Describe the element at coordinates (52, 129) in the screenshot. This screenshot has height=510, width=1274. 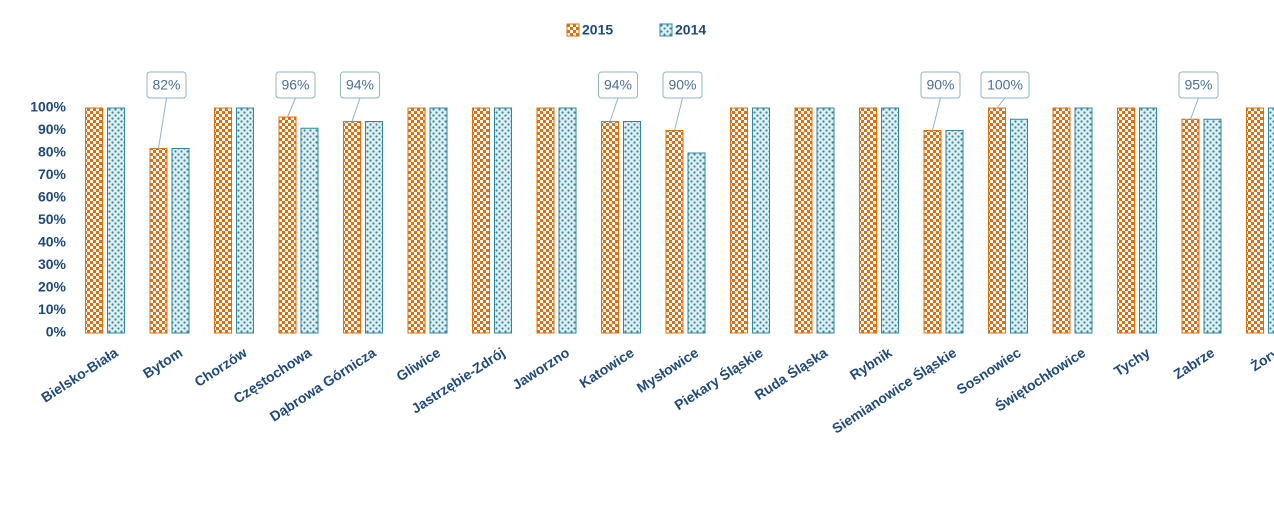
I see `y-tick-label: 90%` at that location.